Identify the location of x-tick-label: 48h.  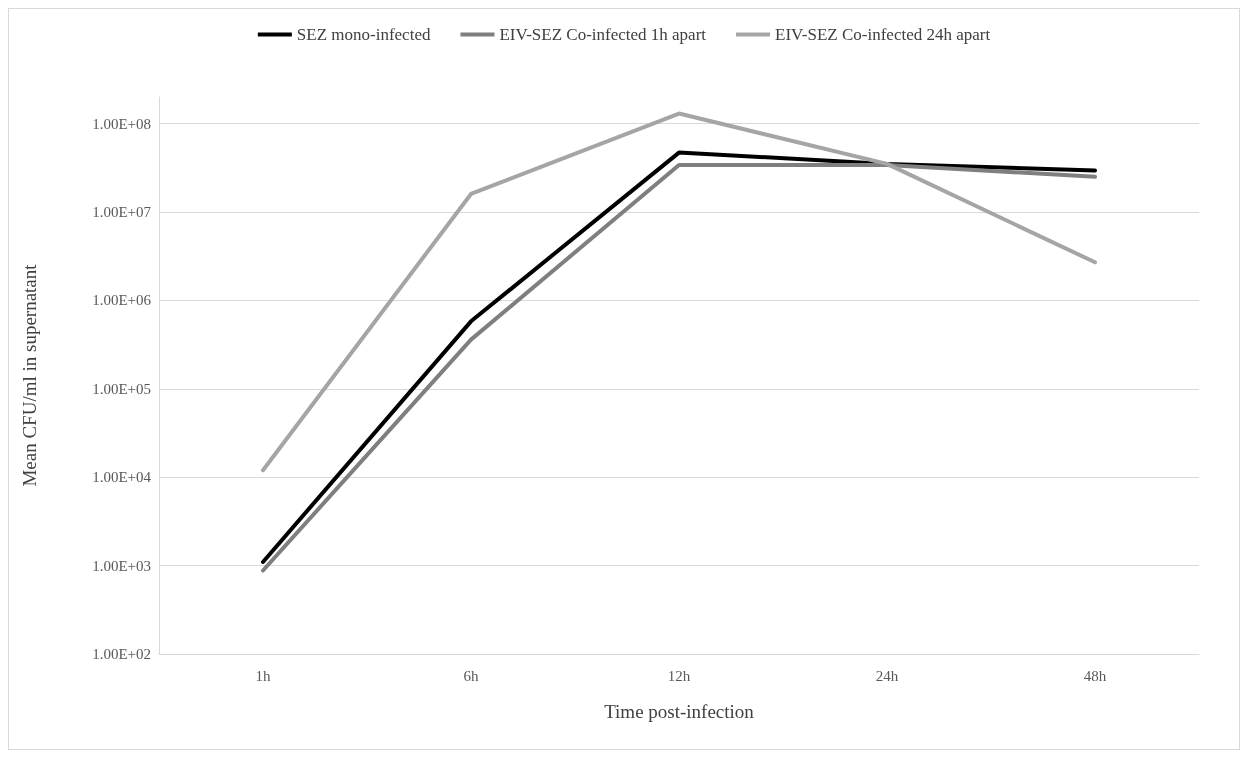
(1095, 675).